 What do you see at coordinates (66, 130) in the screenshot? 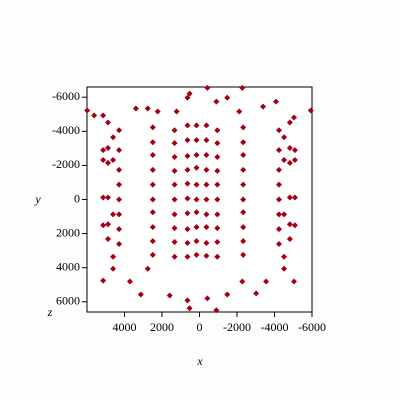
I see `y-tick-label: -4000` at bounding box center [66, 130].